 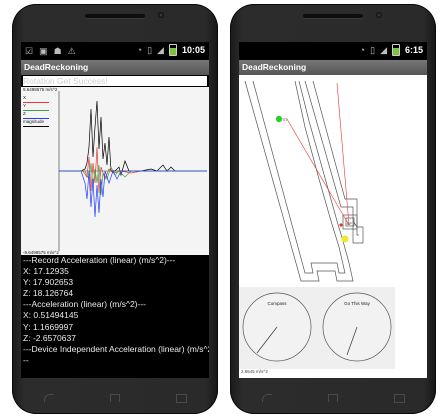 What do you see at coordinates (352, 341) in the screenshot?
I see `direction-needle` at bounding box center [352, 341].